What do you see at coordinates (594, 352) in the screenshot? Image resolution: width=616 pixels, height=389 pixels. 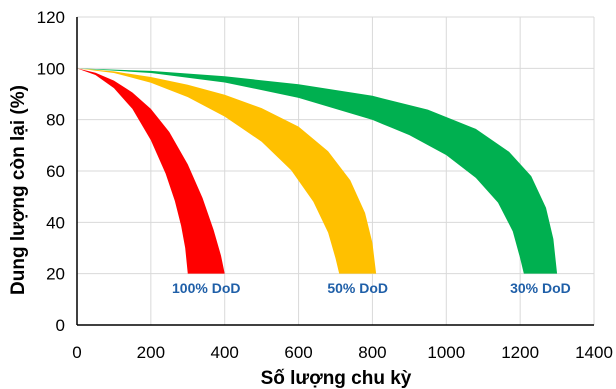 I see `x-tick-label: 1400` at bounding box center [594, 352].